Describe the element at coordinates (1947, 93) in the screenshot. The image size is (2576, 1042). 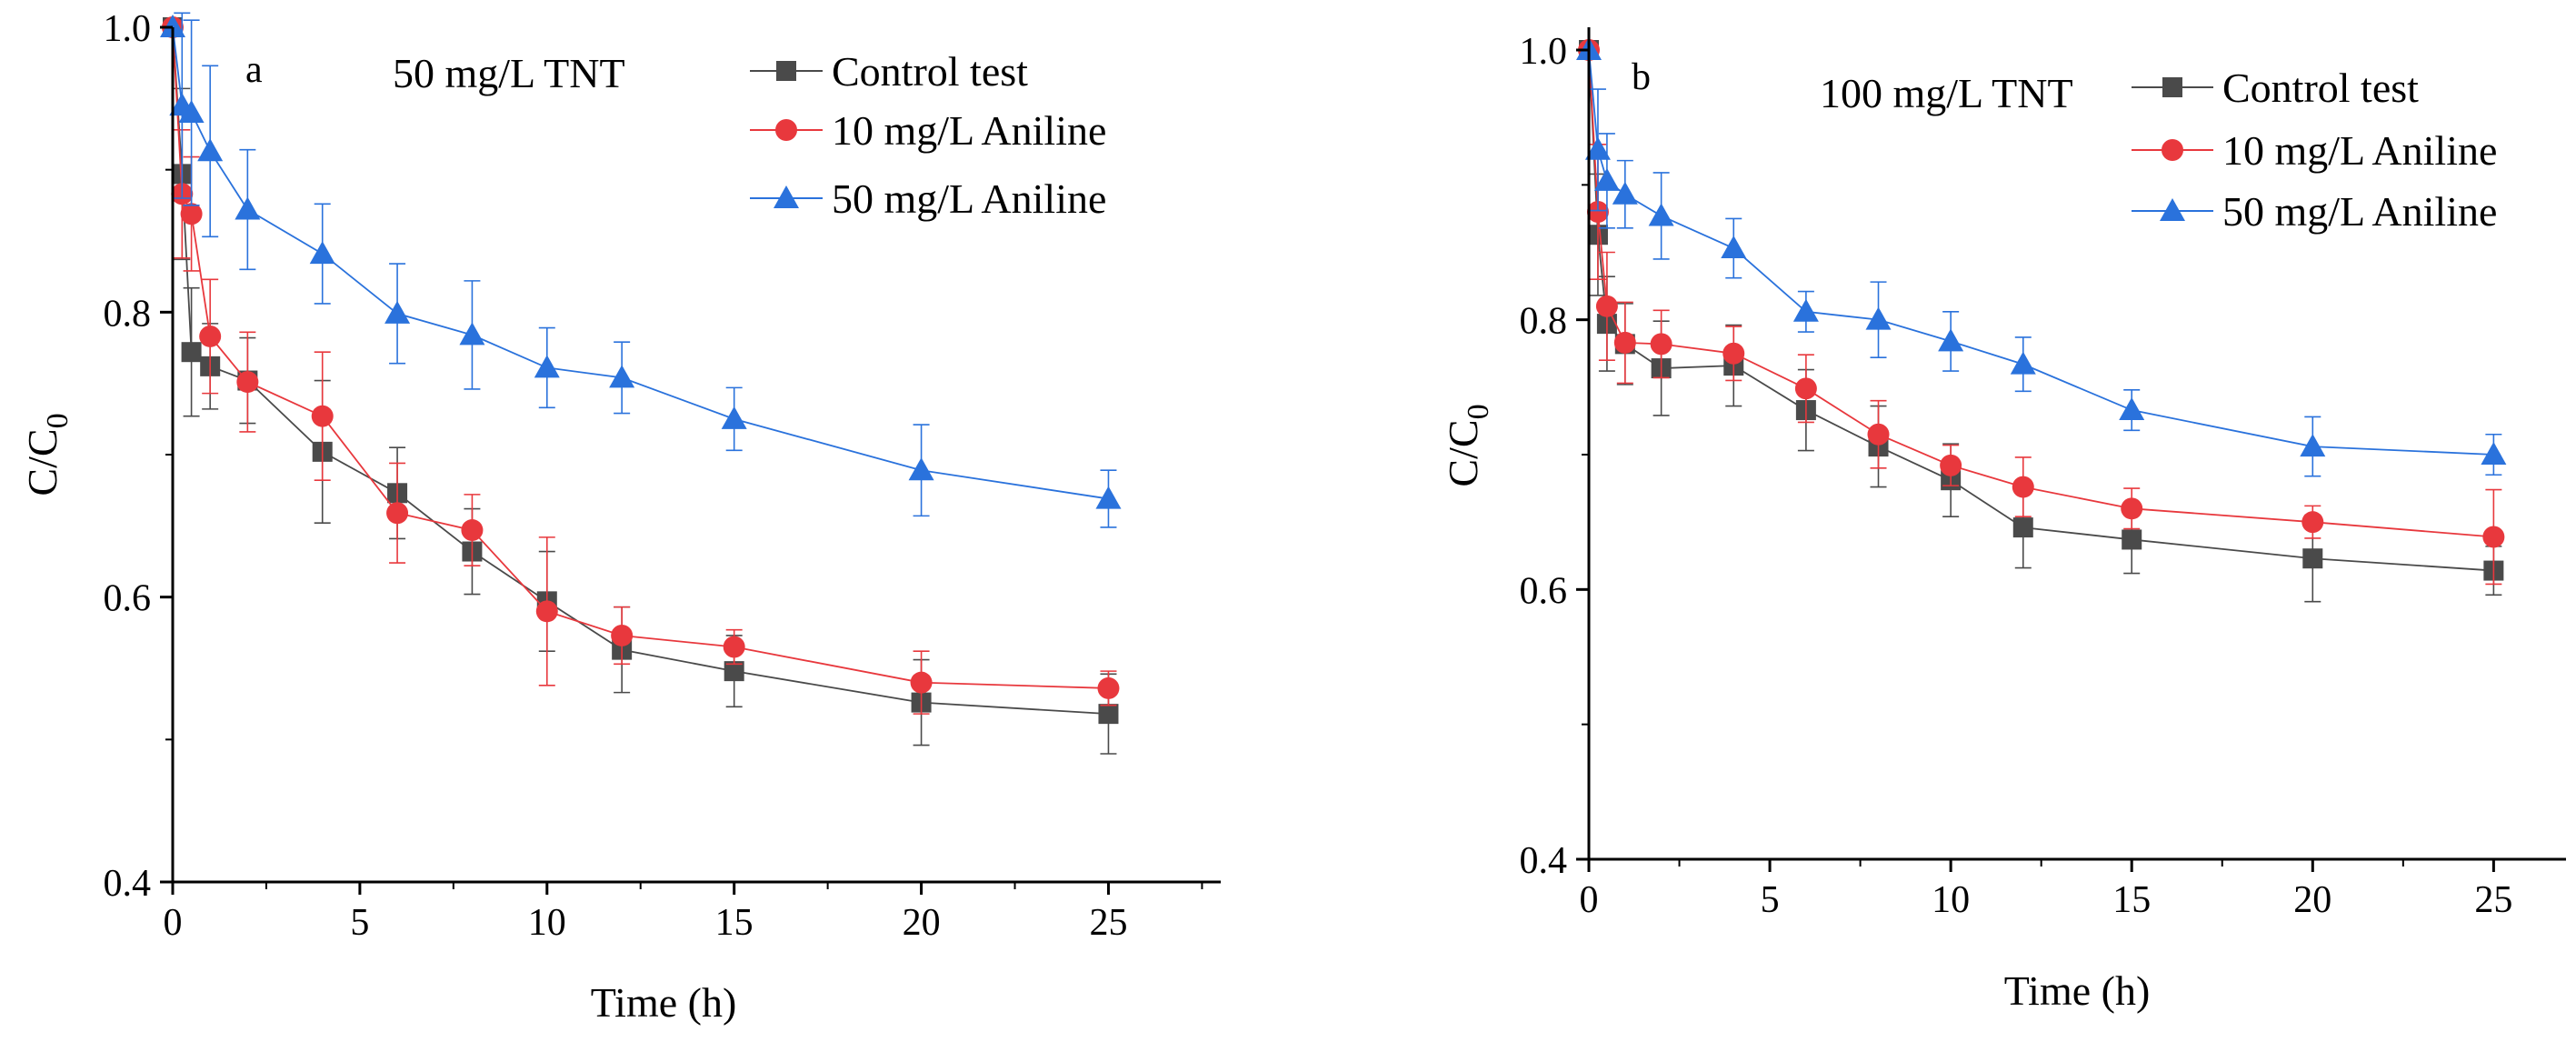
I see `condition-label-b: 100 mg/L TNT` at that location.